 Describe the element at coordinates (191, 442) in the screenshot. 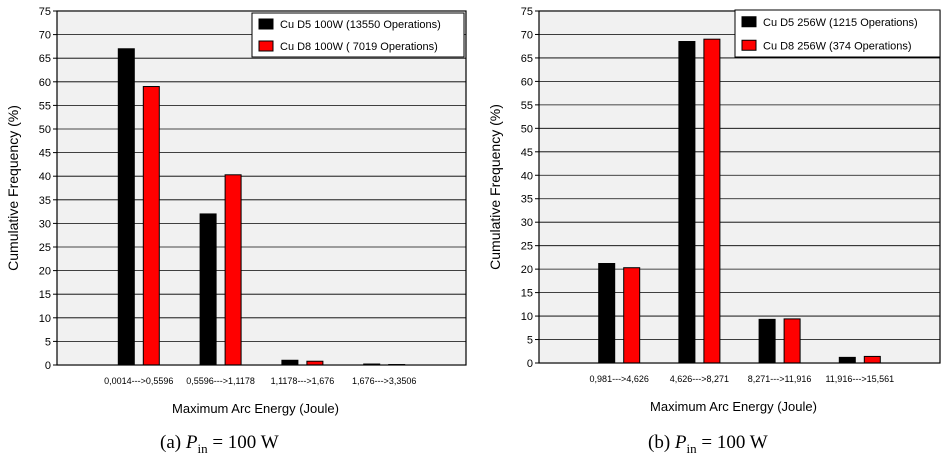

I see `caption-a-symbol: P` at that location.